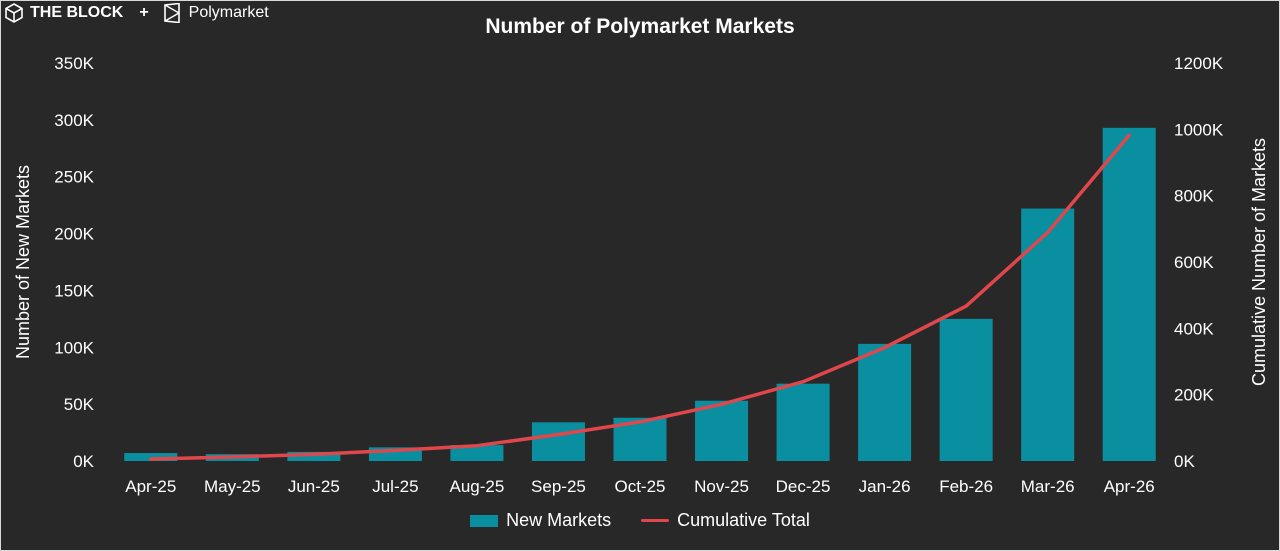  I want to click on y-tick-label: 150K, so click(74, 290).